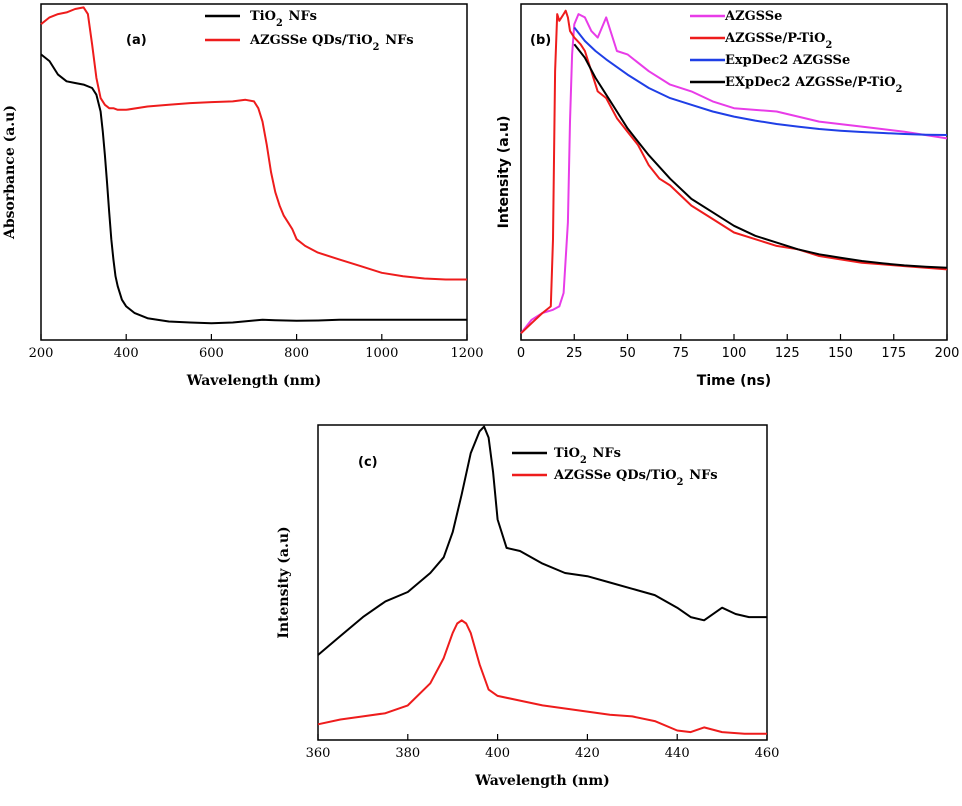  Describe the element at coordinates (136, 40) in the screenshot. I see `panel-label: (a)` at that location.